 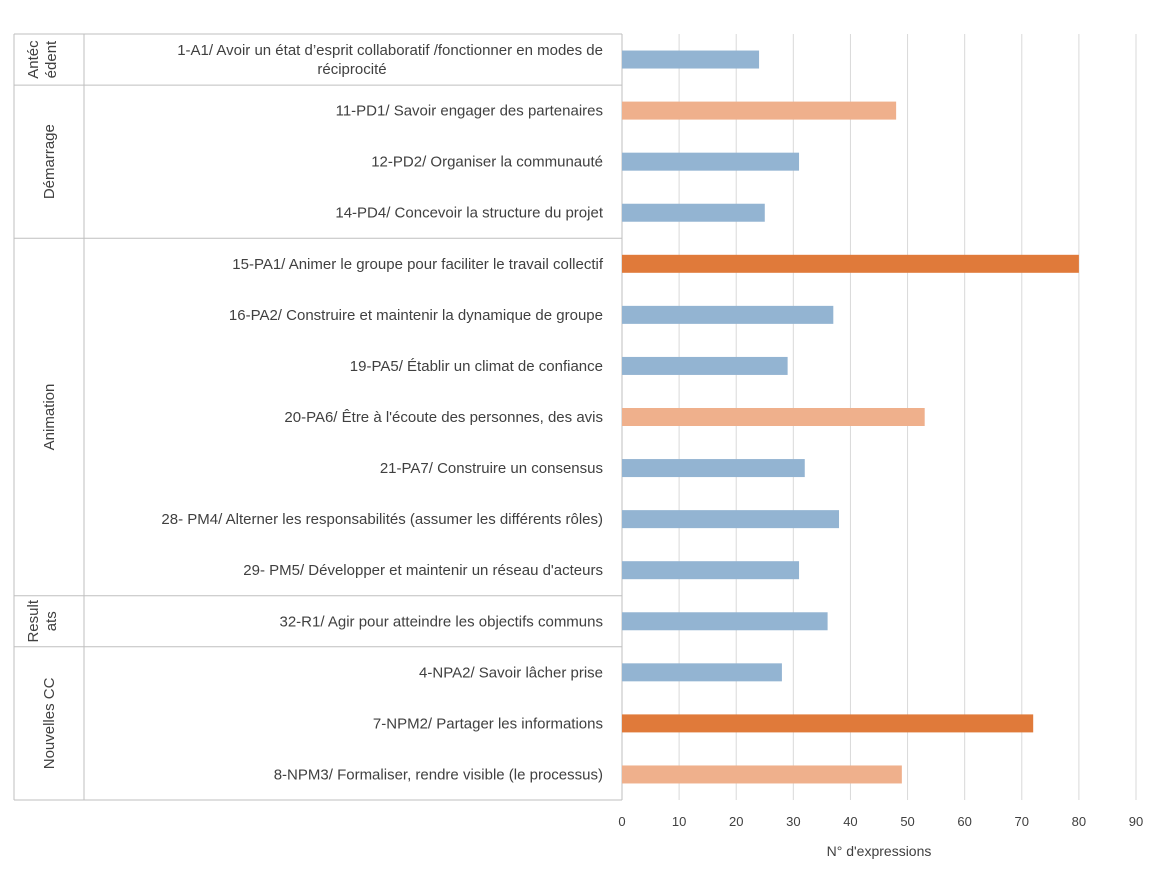 What do you see at coordinates (679, 821) in the screenshot?
I see `x-tick-label: 10` at bounding box center [679, 821].